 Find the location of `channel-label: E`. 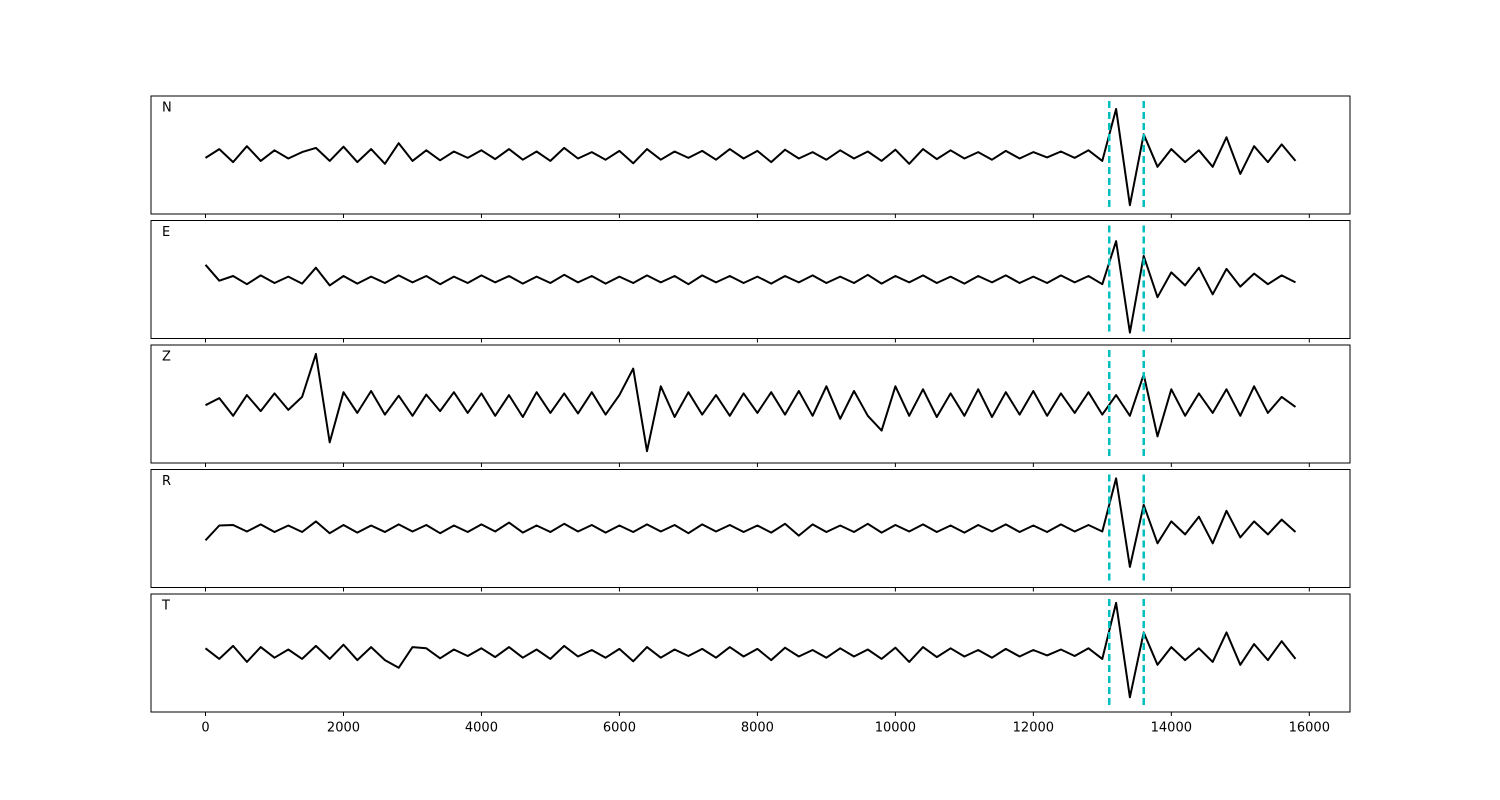

channel-label: E is located at coordinates (166, 232).